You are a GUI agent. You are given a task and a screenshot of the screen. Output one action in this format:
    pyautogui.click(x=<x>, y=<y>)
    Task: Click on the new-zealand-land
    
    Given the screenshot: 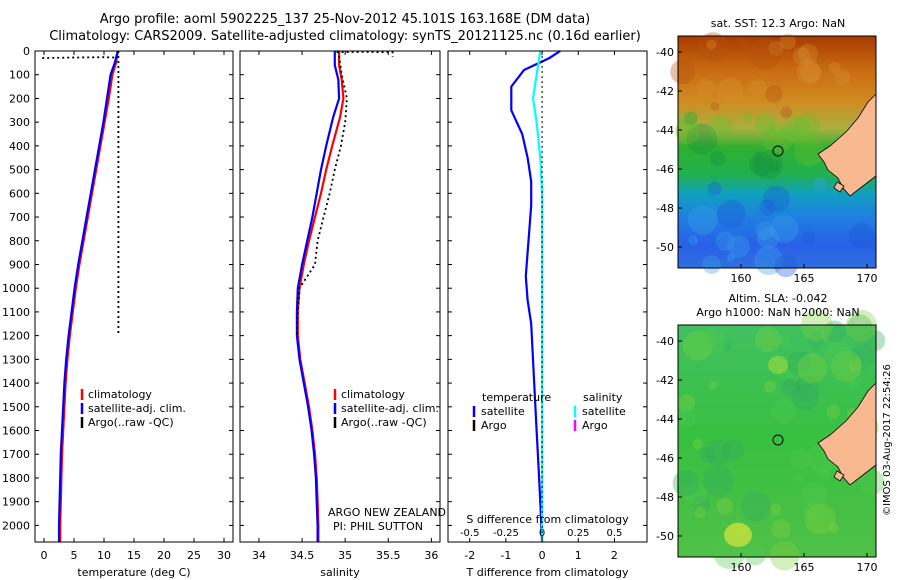 What is the action you would take?
    pyautogui.click(x=847, y=145)
    